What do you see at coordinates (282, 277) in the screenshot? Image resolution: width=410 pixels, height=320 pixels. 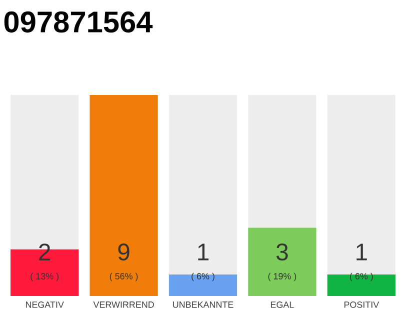 I see `data-label: ( 19% )` at bounding box center [282, 277].